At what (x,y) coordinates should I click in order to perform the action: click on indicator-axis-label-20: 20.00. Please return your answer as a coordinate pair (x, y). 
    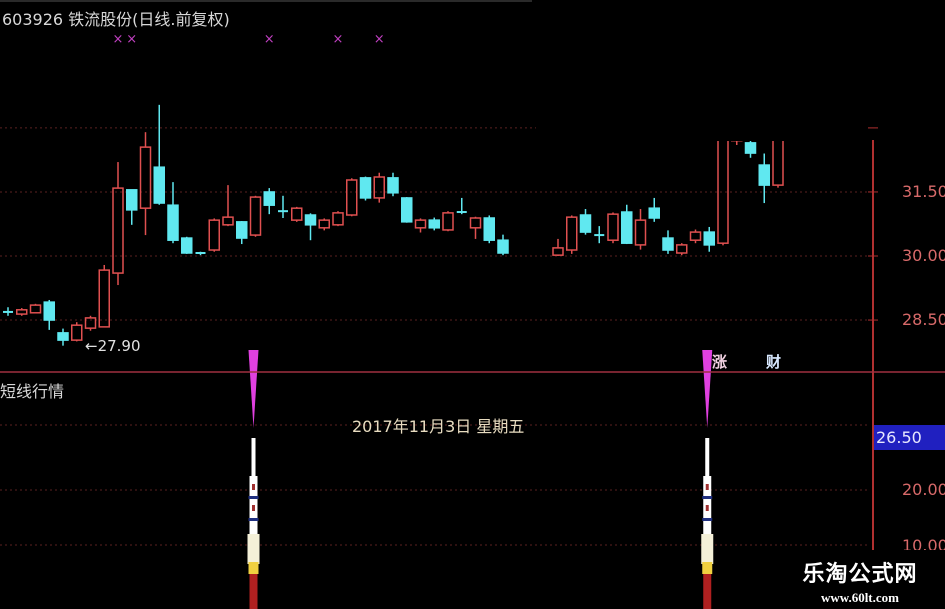
    Looking at the image, I should click on (923, 489).